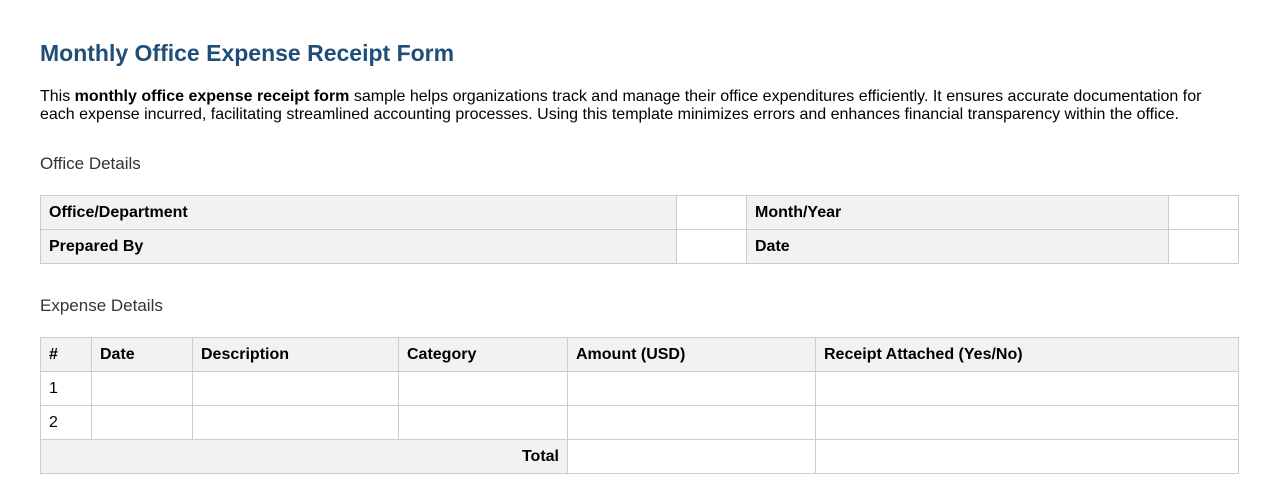  What do you see at coordinates (711, 212) in the screenshot?
I see `office-department-field` at bounding box center [711, 212].